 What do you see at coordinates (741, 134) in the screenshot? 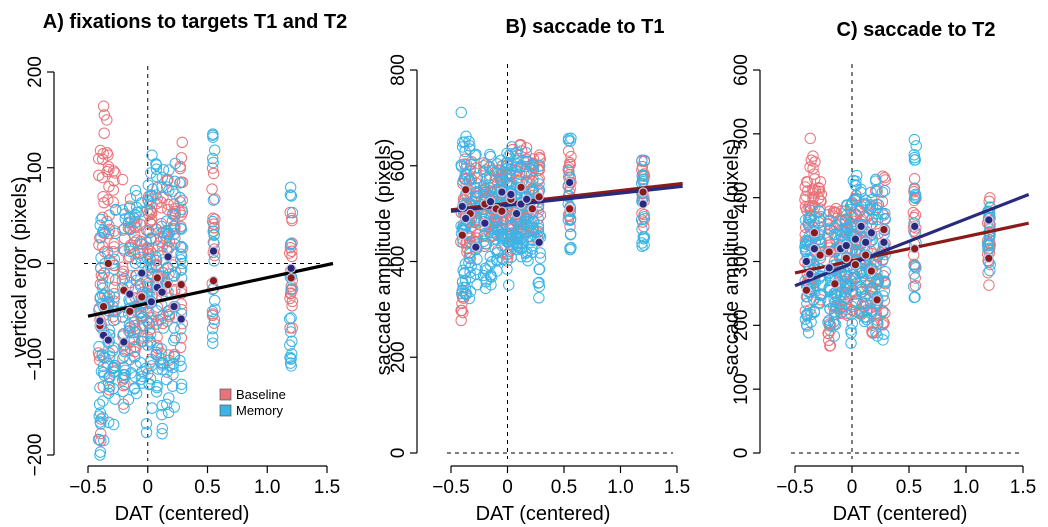
I see `panel-c-ytick-label: 500` at bounding box center [741, 134].